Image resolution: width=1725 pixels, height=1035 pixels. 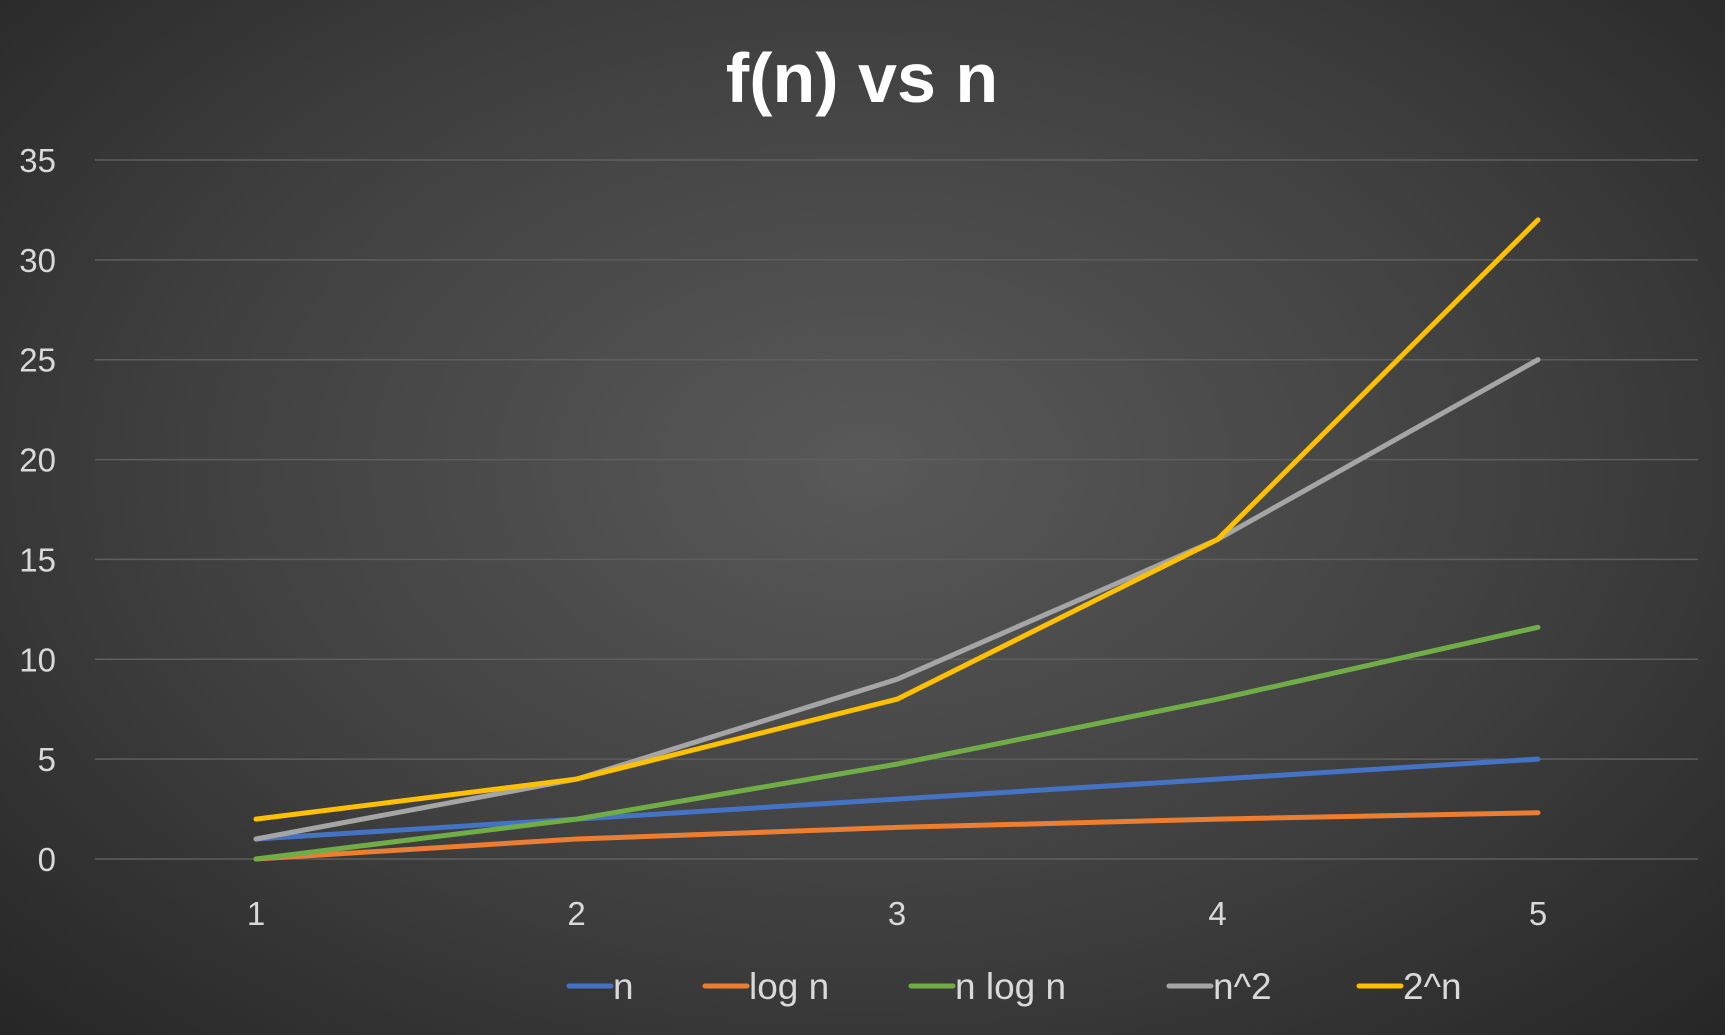 I want to click on legend-label: n, so click(x=623, y=986).